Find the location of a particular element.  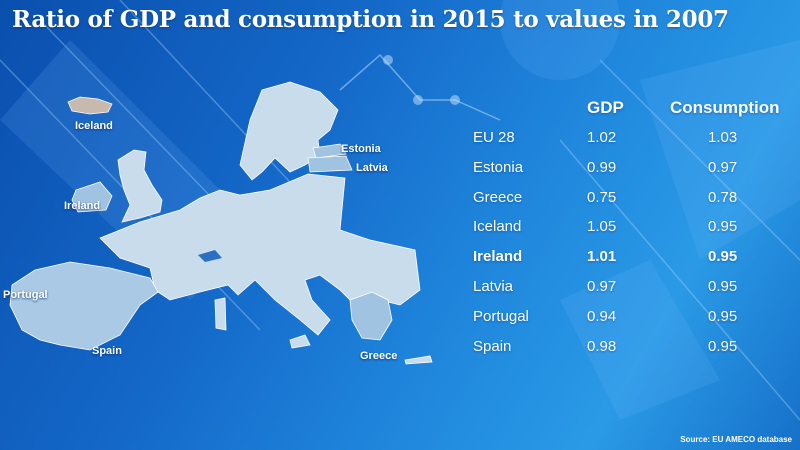

row-gdp-value: 0.94 is located at coordinates (602, 316).